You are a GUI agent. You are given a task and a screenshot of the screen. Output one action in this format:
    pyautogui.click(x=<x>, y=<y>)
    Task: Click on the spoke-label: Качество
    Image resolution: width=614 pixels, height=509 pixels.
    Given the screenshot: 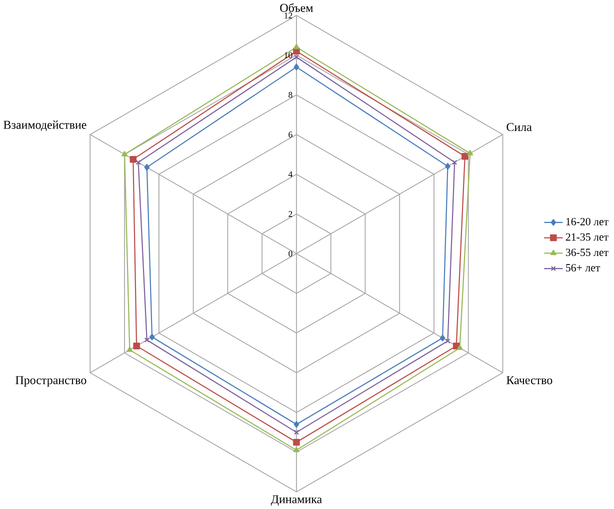 What is the action you would take?
    pyautogui.click(x=529, y=380)
    